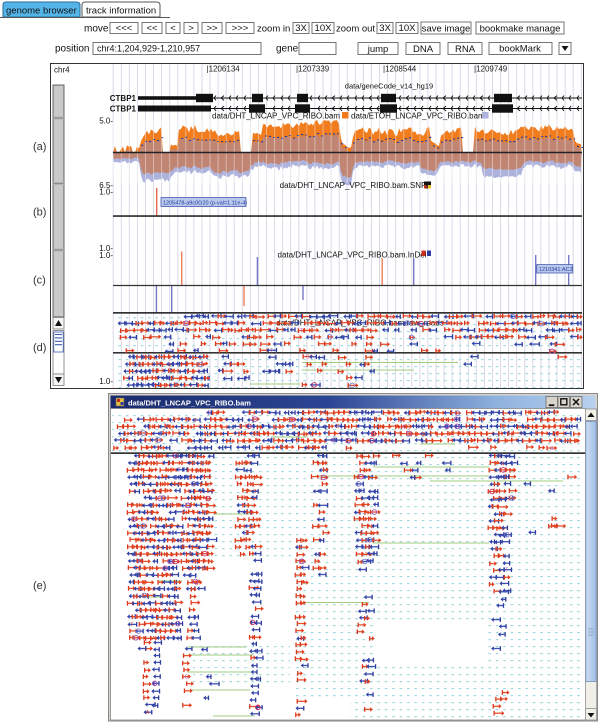 This screenshot has height=724, width=600. I want to click on svg-text: 6.5-, so click(106, 185).